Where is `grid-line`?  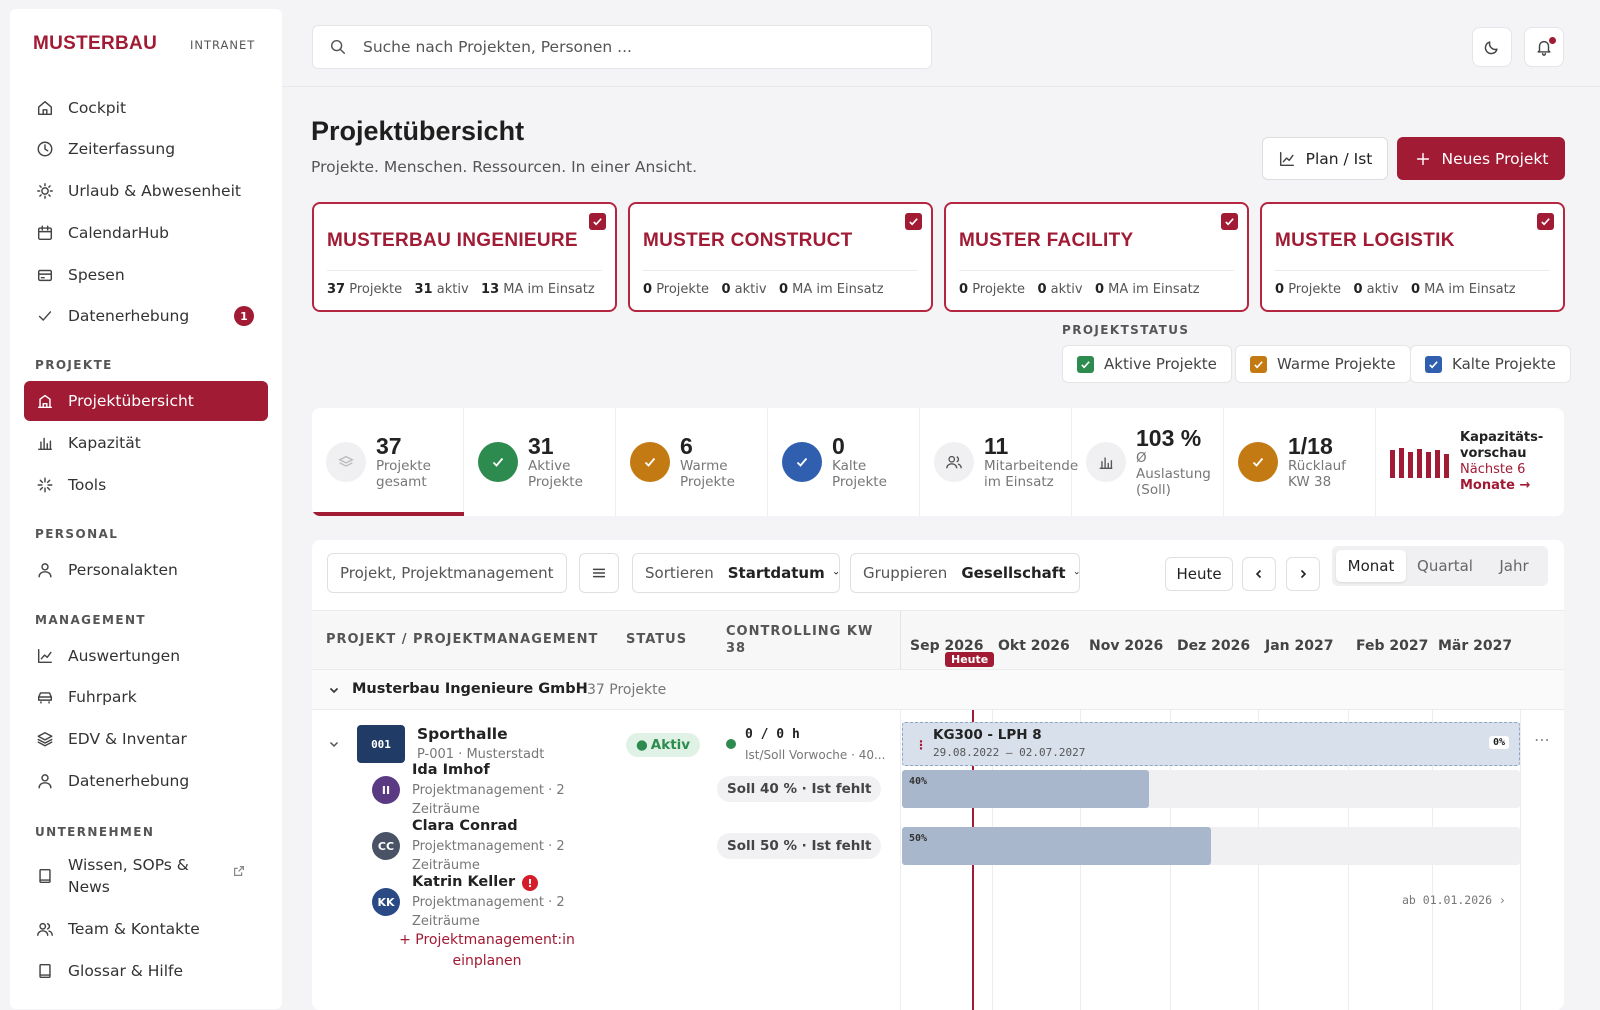 grid-line is located at coordinates (1520, 860).